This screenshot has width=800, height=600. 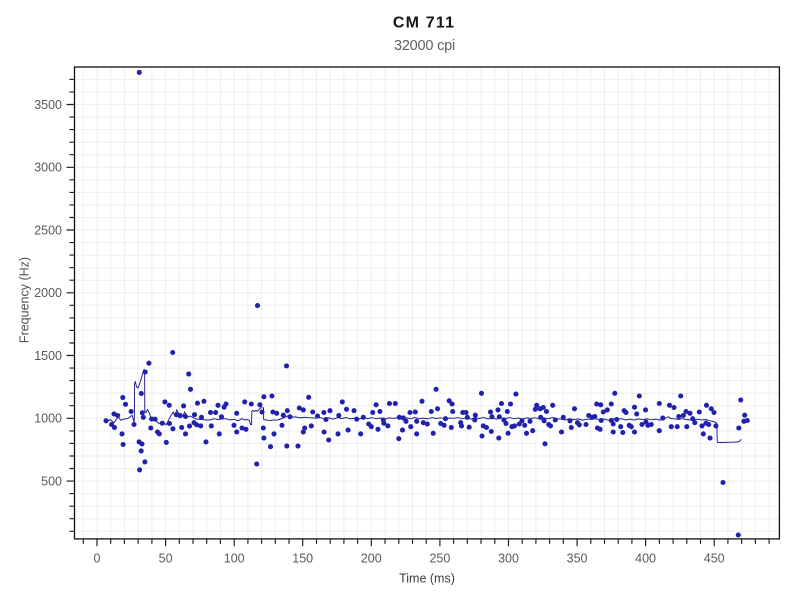 What do you see at coordinates (645, 559) in the screenshot?
I see `svg-text: 400` at bounding box center [645, 559].